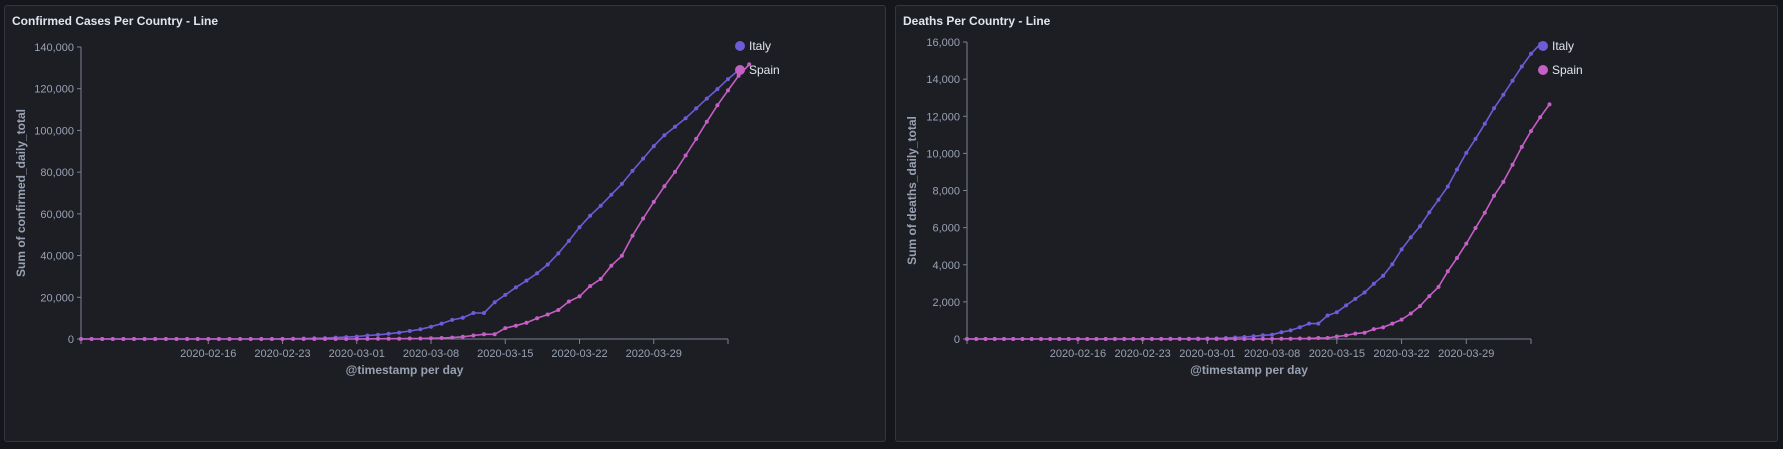 This screenshot has height=449, width=1783. What do you see at coordinates (1560, 70) in the screenshot?
I see `legend-item-spain: Spain` at bounding box center [1560, 70].